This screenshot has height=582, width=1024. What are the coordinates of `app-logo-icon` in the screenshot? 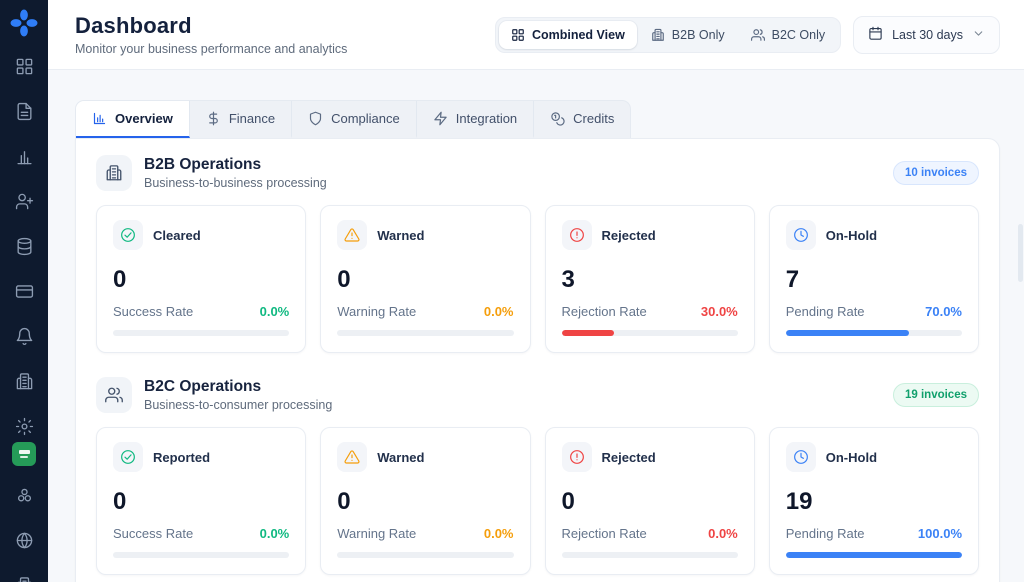 It's located at (24, 23).